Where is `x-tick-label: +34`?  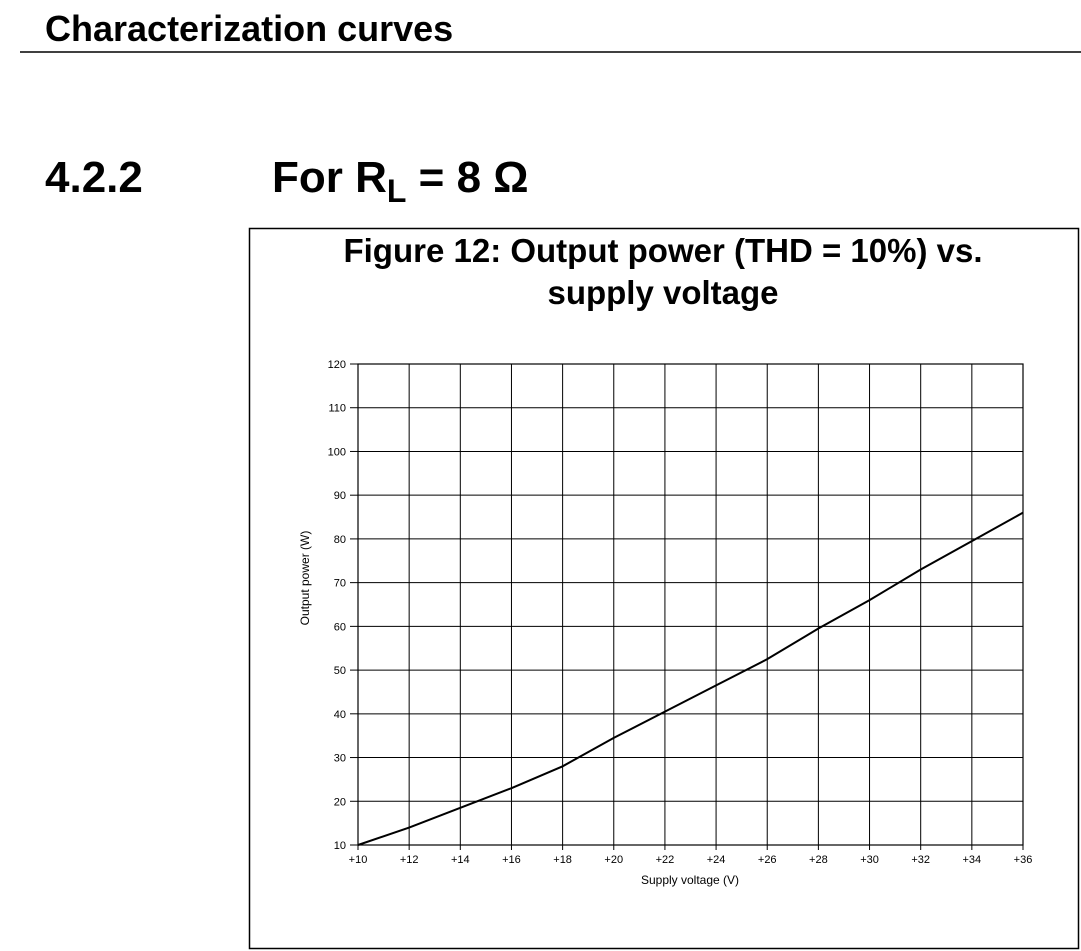
x-tick-label: +34 is located at coordinates (972, 860).